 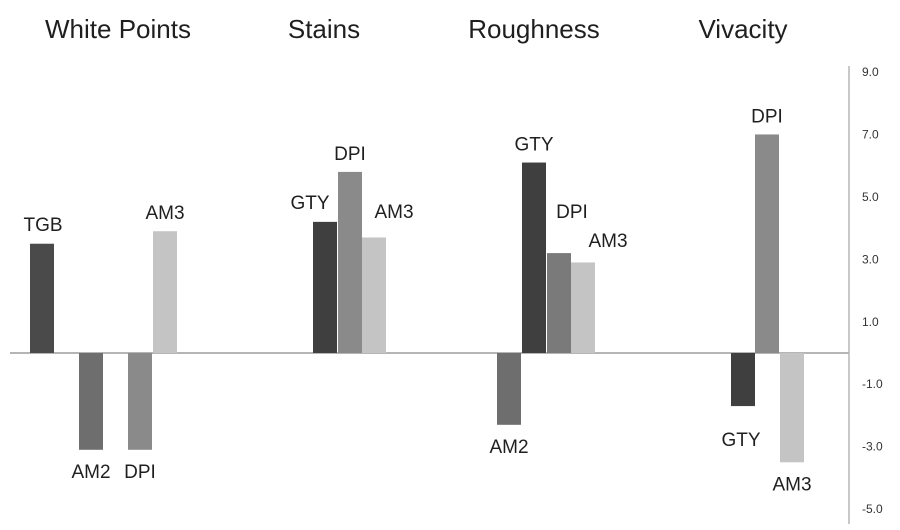 I want to click on bar-label: TGB, so click(x=42, y=225).